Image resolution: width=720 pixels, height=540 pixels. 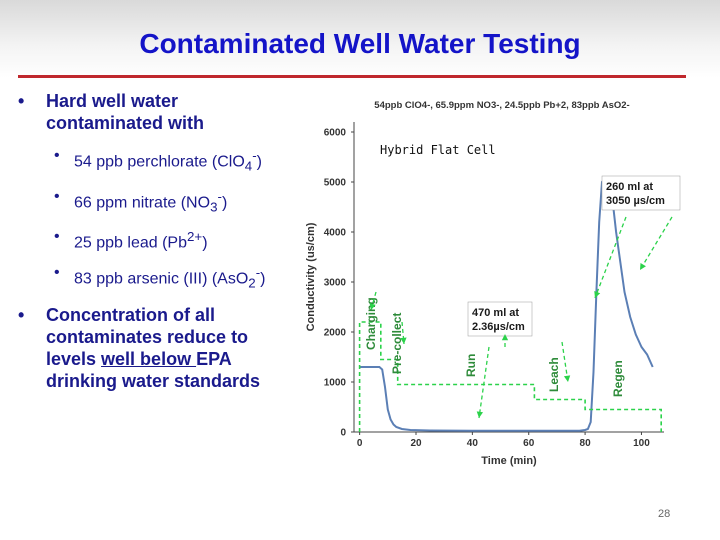 What do you see at coordinates (554, 374) in the screenshot?
I see `phase-label: Leach` at bounding box center [554, 374].